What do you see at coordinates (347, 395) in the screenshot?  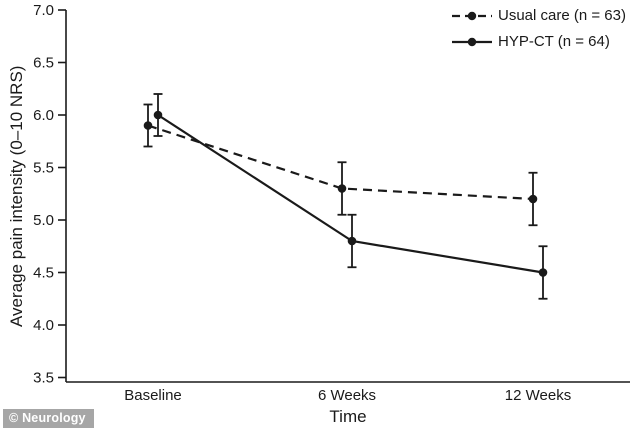 I see `x-category-label: 6 Weeks` at bounding box center [347, 395].